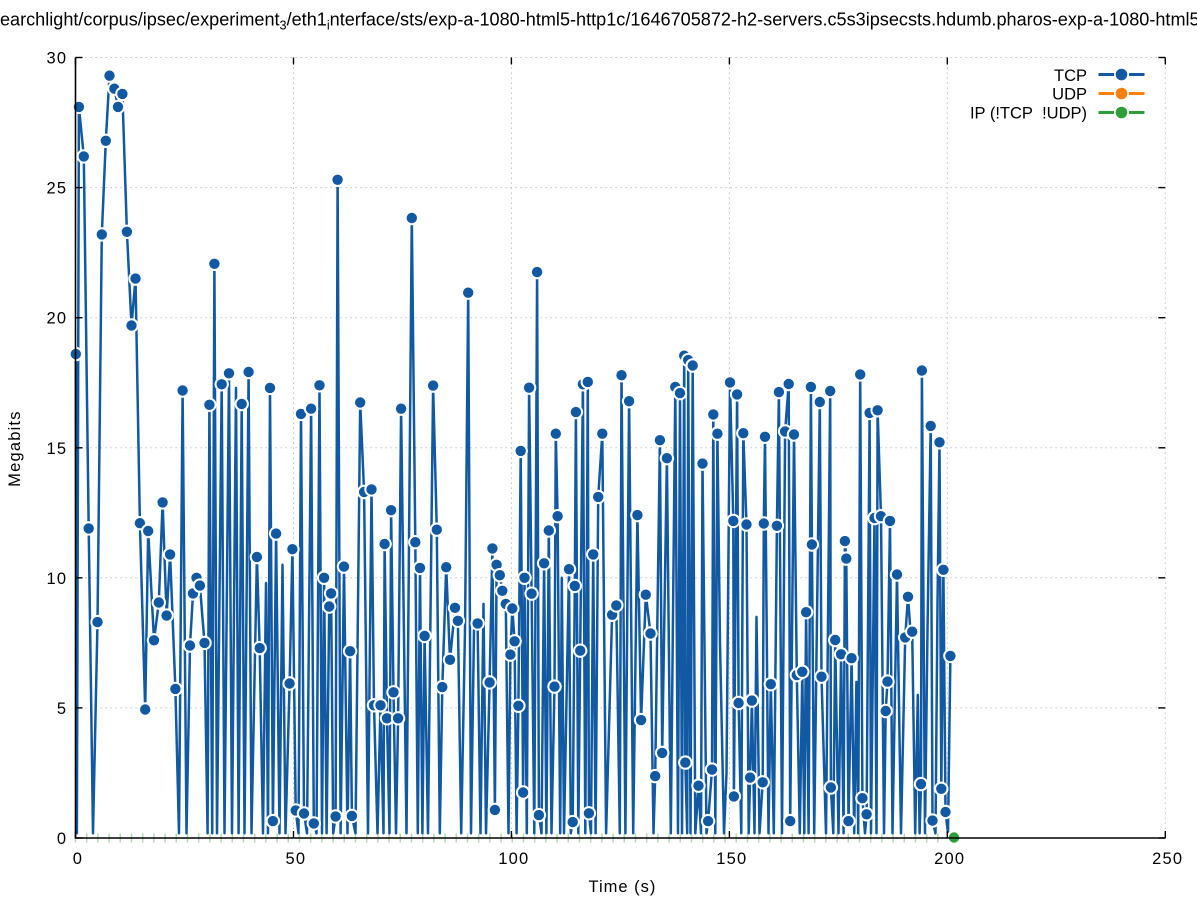 The height and width of the screenshot is (900, 1197). What do you see at coordinates (1069, 95) in the screenshot?
I see `svg-text: UDP` at bounding box center [1069, 95].